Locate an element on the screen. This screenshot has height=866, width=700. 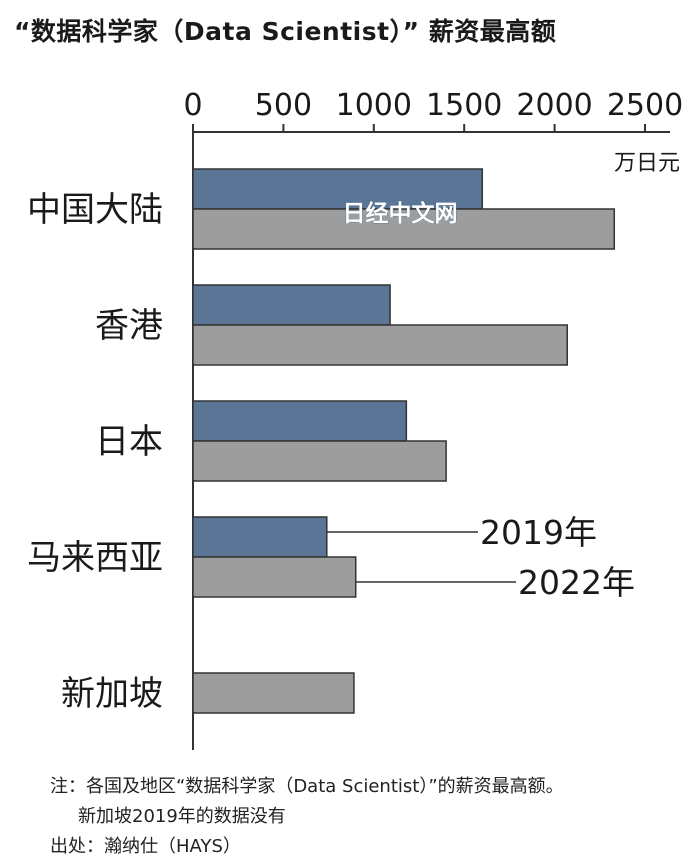
footnote-source: 出处：瀚纳仕（HAYS） is located at coordinates (145, 846).